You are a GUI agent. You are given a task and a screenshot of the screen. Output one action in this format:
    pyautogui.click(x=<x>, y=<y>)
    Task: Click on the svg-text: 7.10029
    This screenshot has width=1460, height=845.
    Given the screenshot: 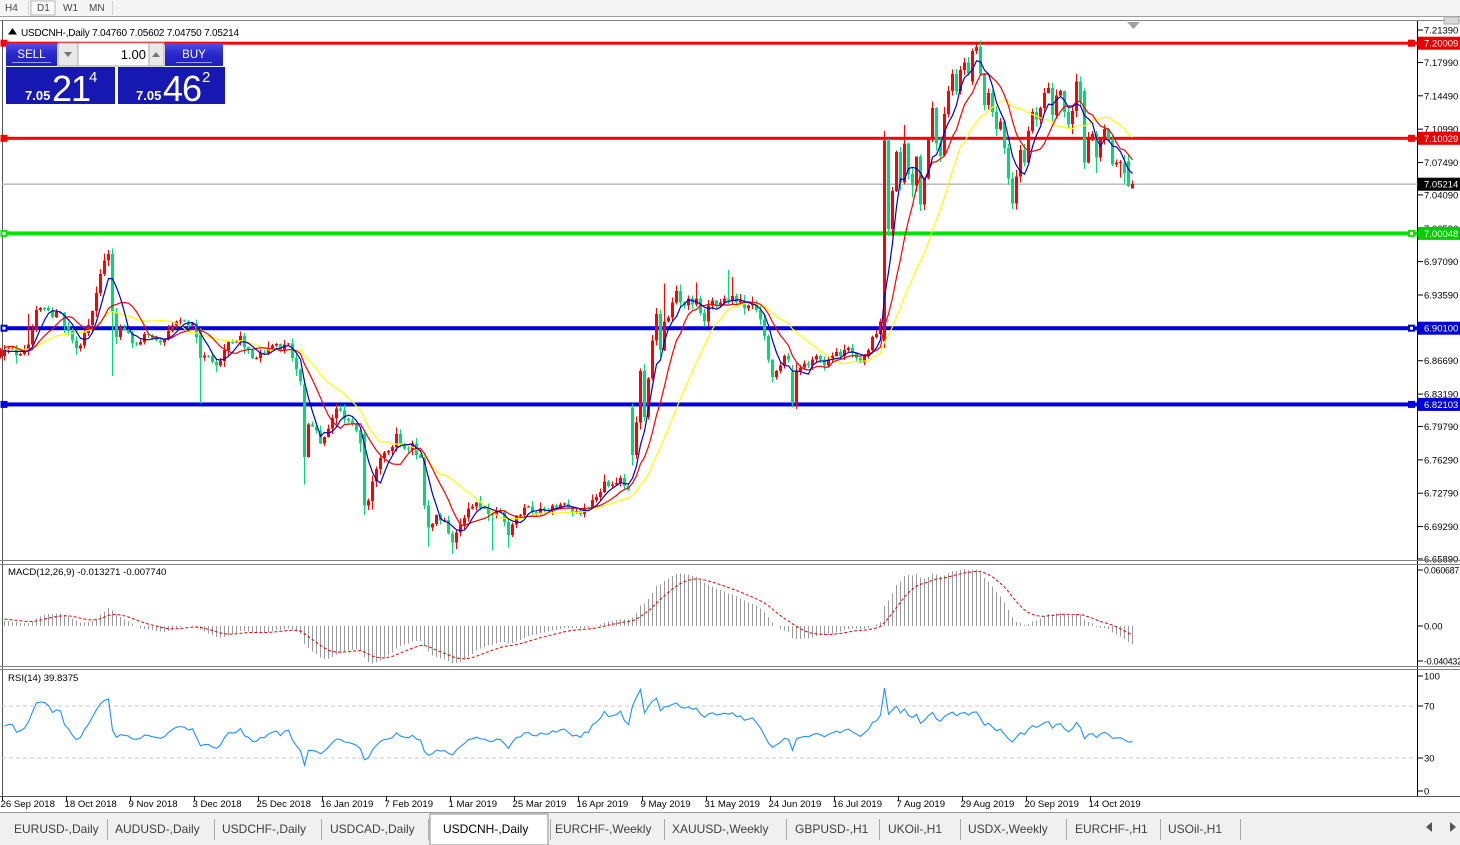 What is the action you would take?
    pyautogui.click(x=1441, y=139)
    